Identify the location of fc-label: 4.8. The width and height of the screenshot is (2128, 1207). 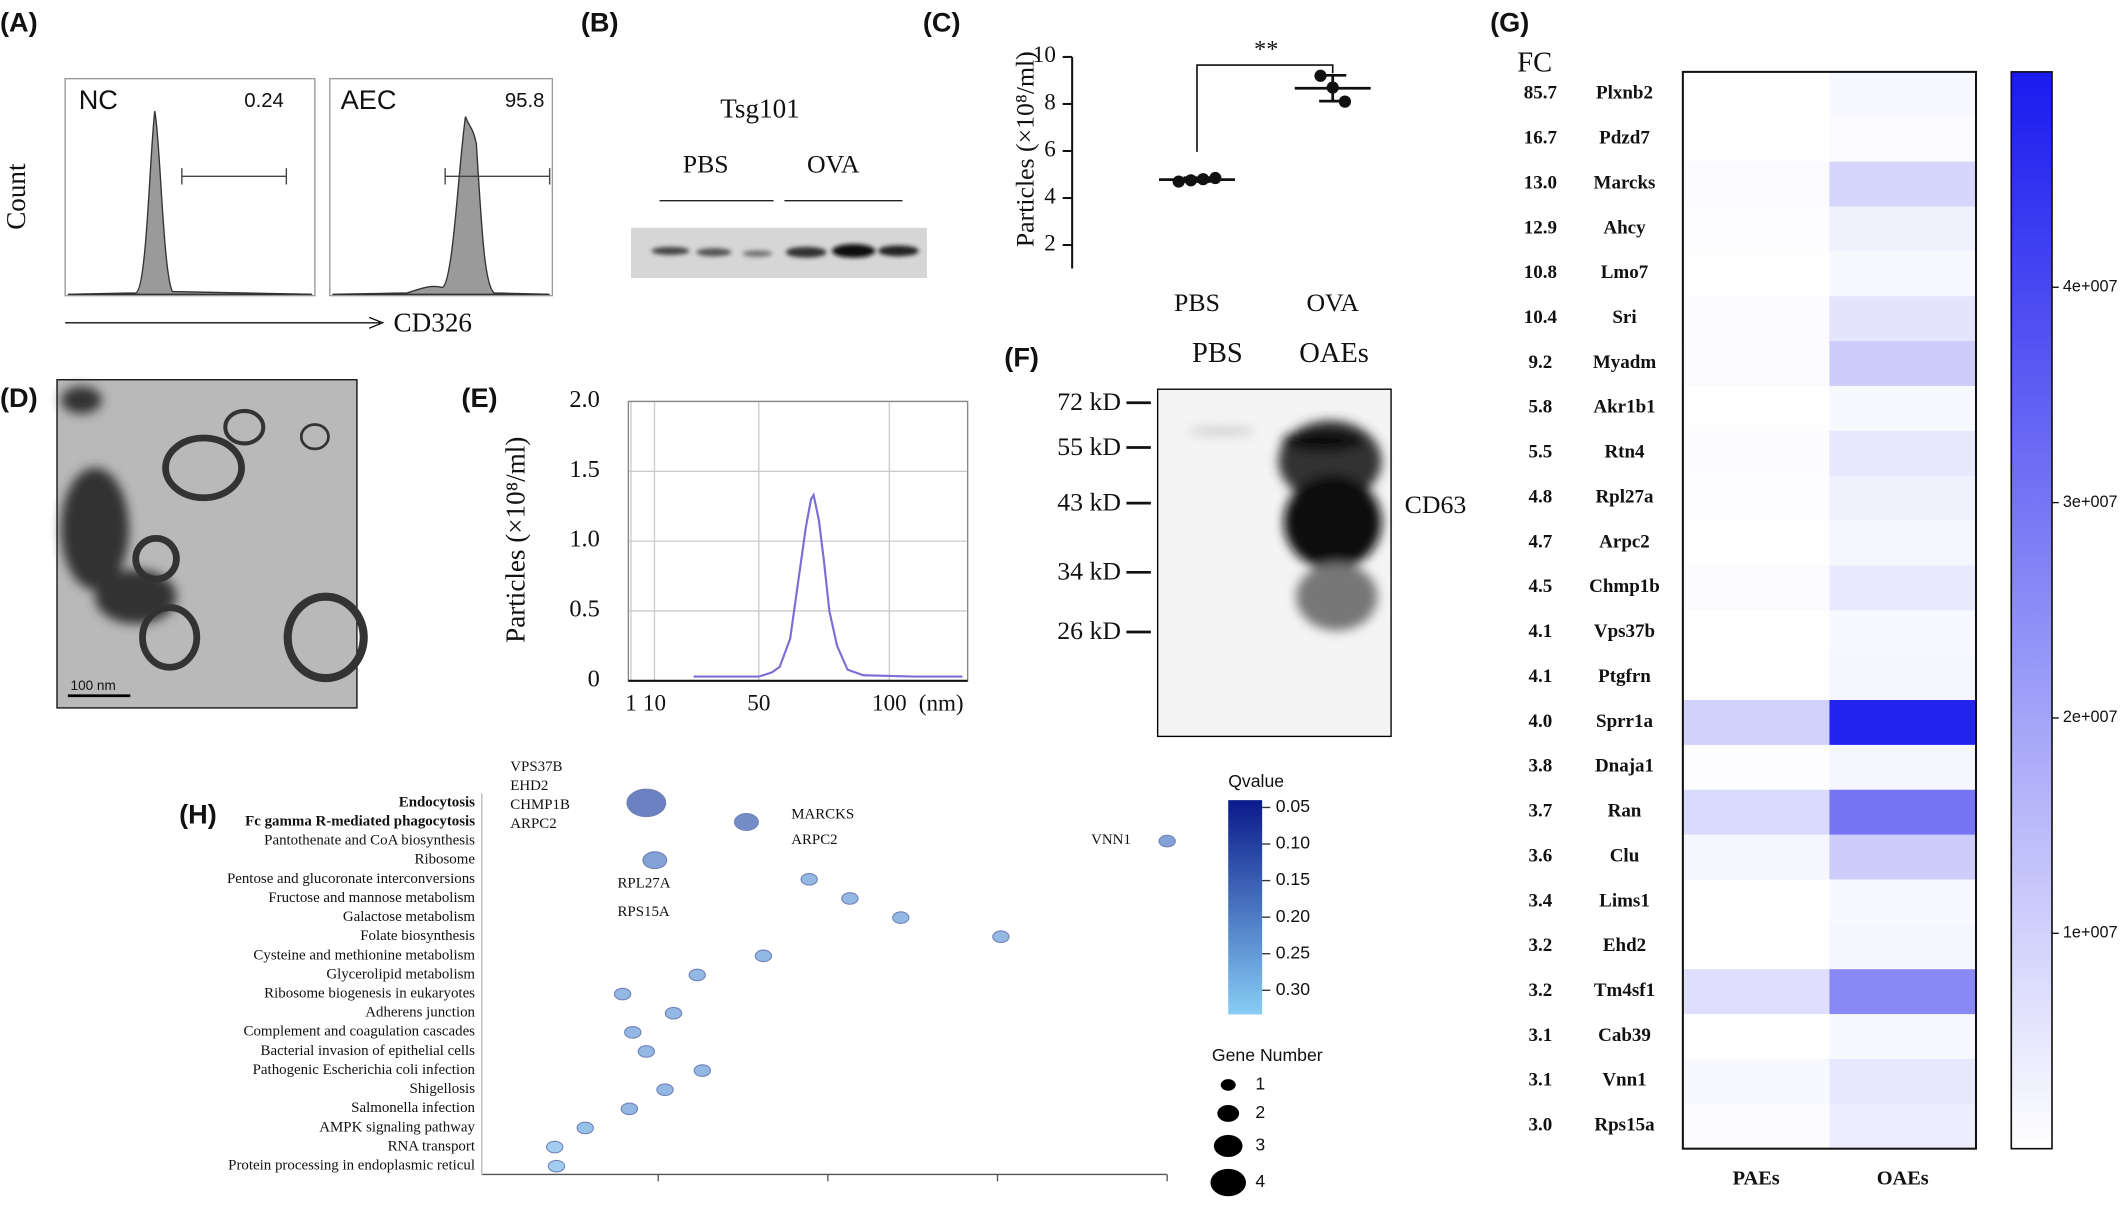
(1540, 496).